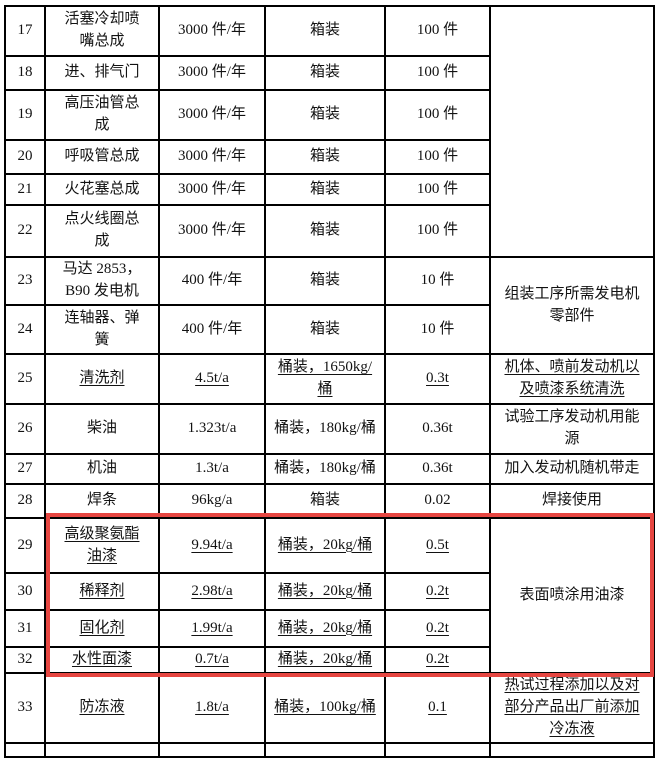 The image size is (660, 758). I want to click on cell-name: 活塞冷却喷 嘴总成, so click(102, 31).